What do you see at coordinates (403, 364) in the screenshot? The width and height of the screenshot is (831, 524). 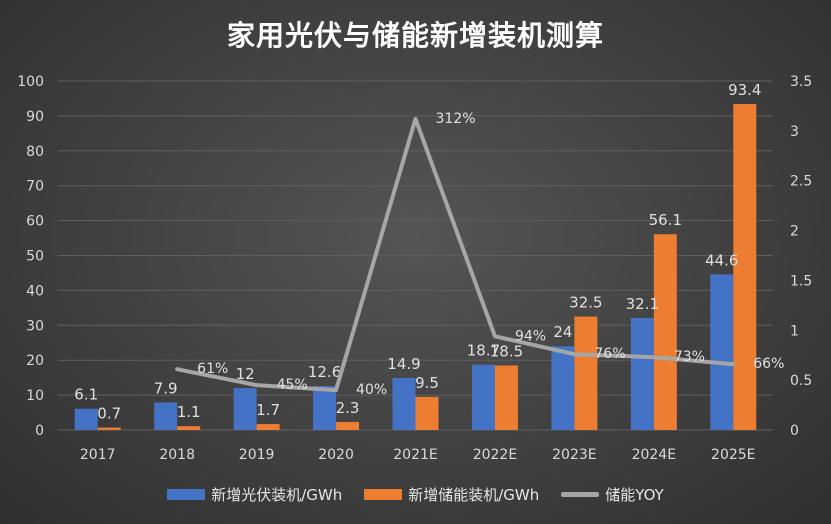 I see `data-label-pv: 14.9` at bounding box center [403, 364].